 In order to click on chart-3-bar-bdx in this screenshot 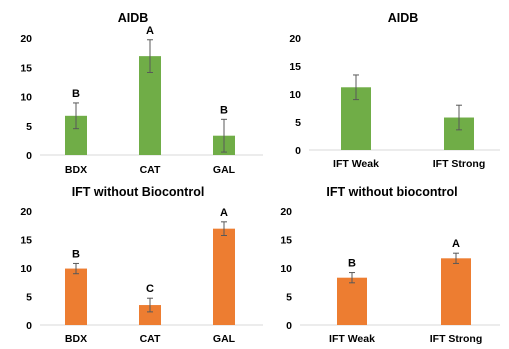, I will do `click(76, 296)`.